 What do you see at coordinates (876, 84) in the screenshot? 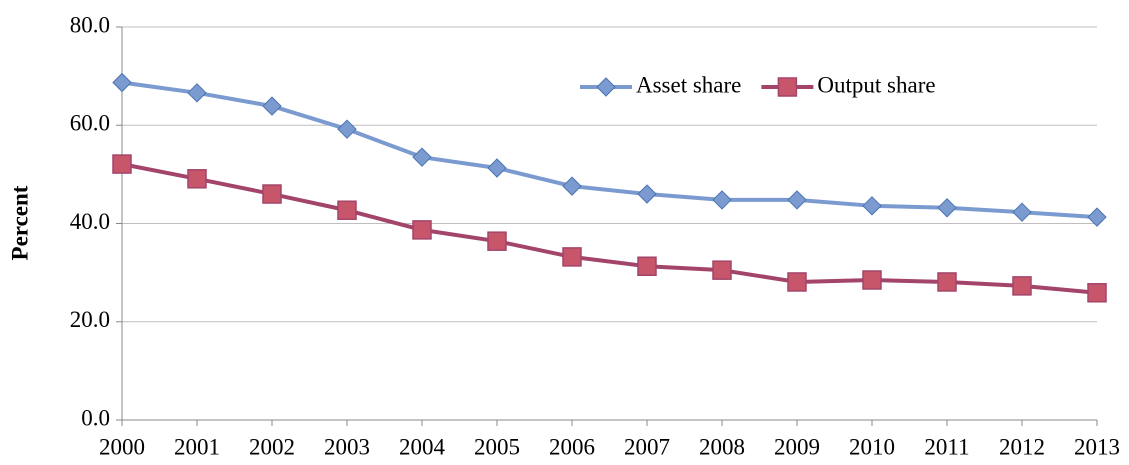
I see `legend-label: Output share` at bounding box center [876, 84].